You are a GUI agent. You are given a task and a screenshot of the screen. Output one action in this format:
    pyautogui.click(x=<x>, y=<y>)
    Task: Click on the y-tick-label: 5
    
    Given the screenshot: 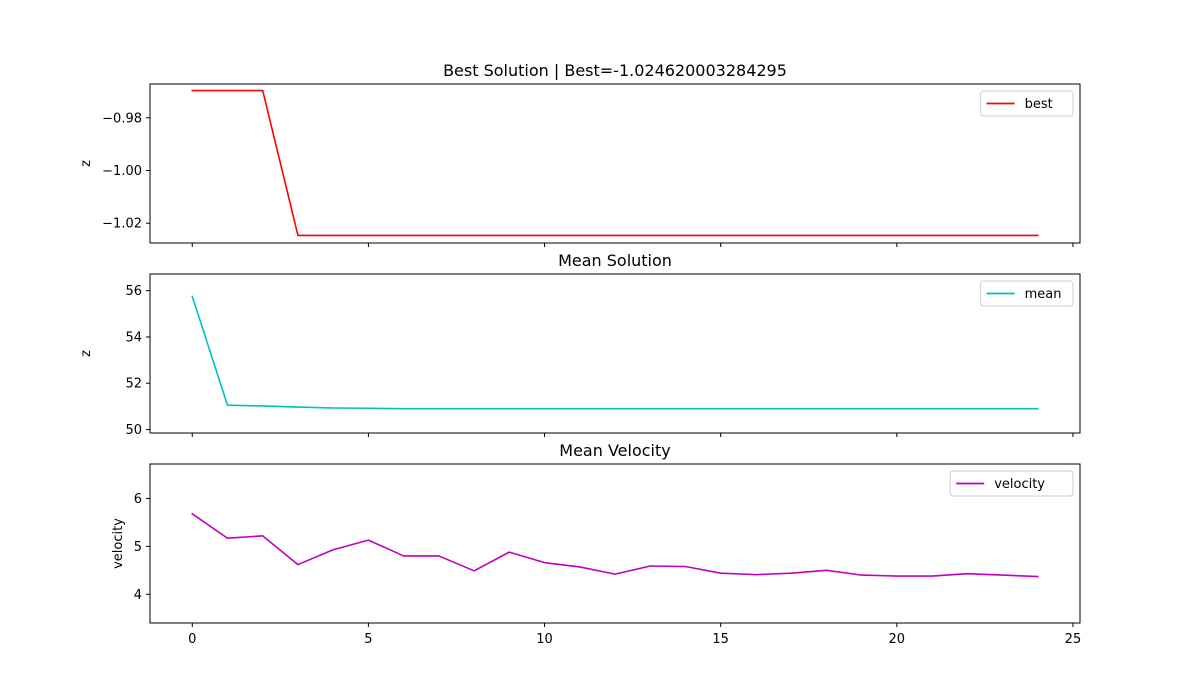 What is the action you would take?
    pyautogui.click(x=138, y=547)
    